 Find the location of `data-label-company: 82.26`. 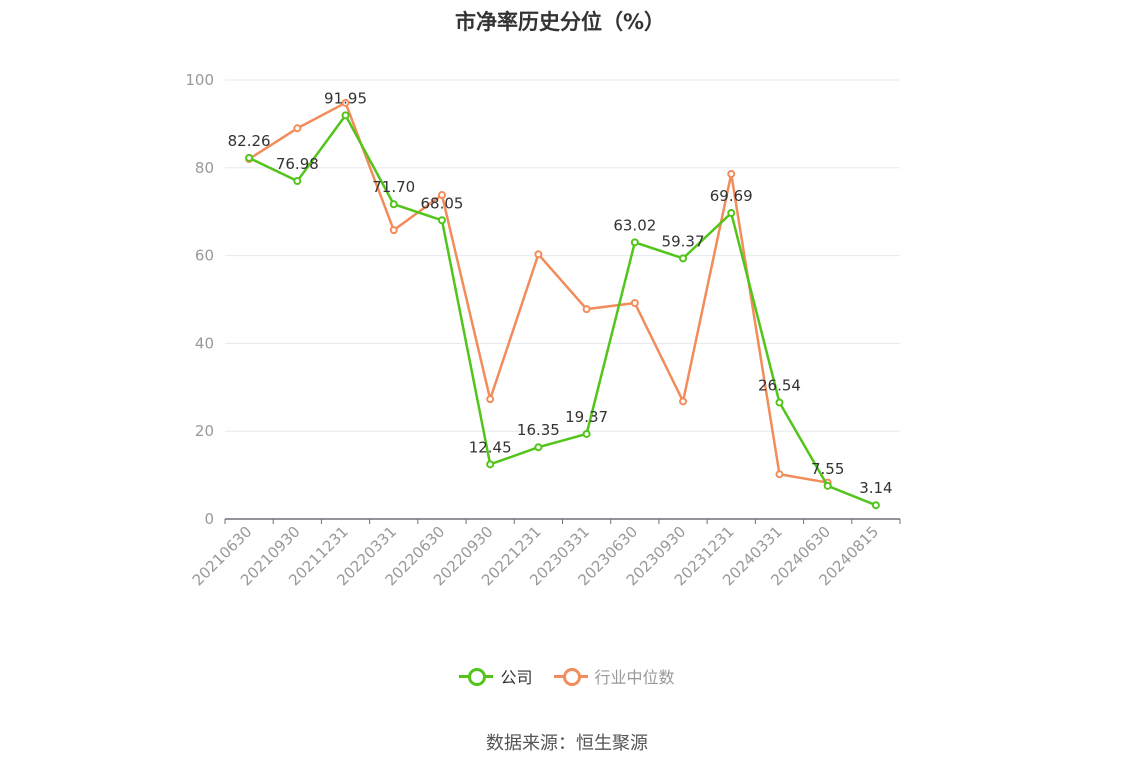

data-label-company: 82.26 is located at coordinates (249, 141).